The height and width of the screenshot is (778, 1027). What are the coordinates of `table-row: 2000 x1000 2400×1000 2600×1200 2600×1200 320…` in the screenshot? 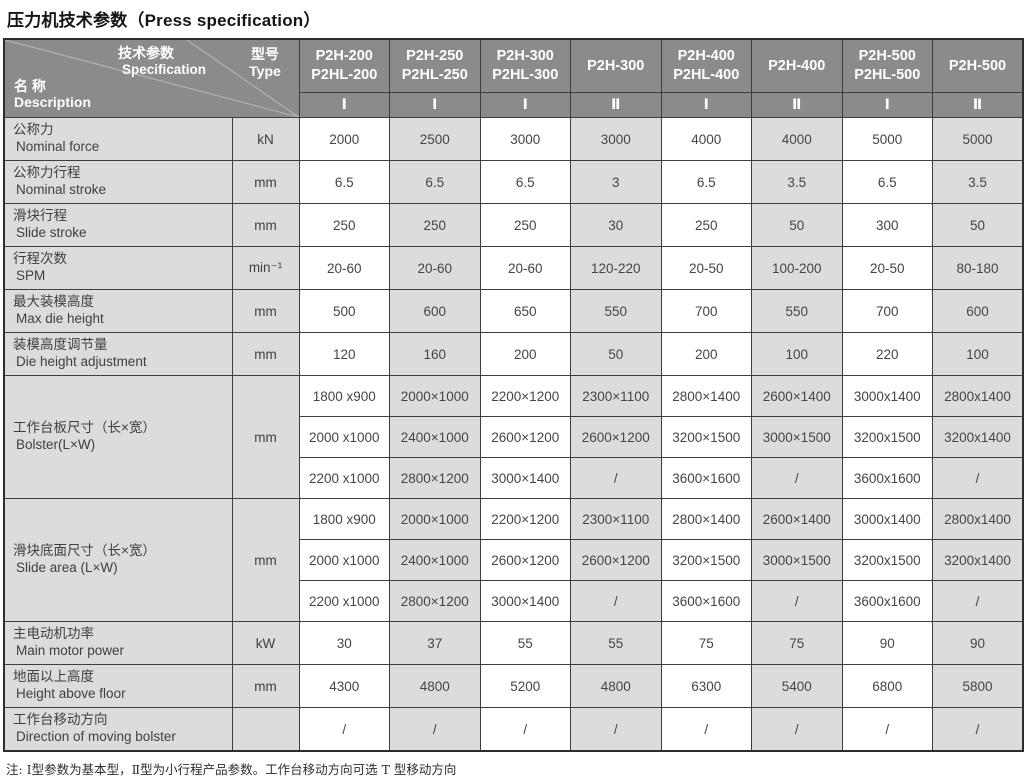 It's located at (514, 437).